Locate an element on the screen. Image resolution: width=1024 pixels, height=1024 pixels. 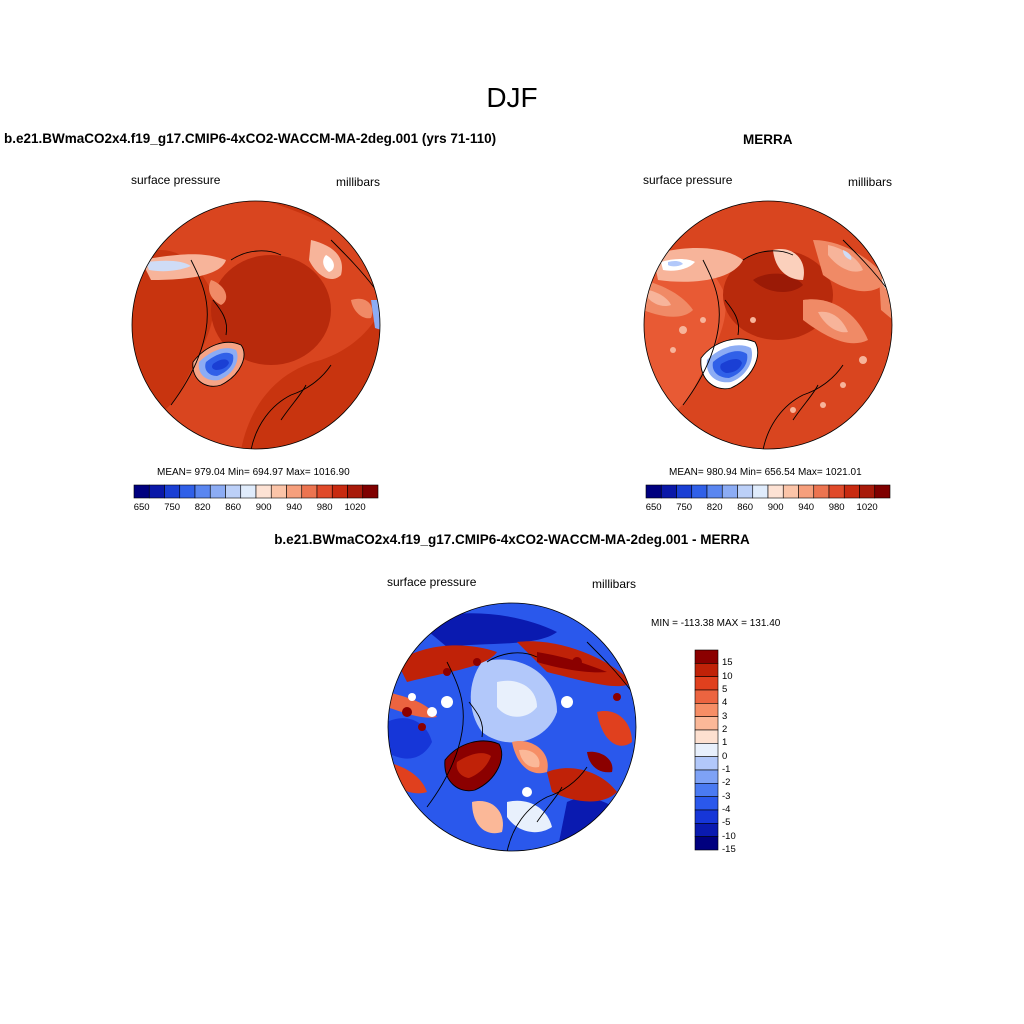
colorbar-tick-label: -3 is located at coordinates (726, 796).